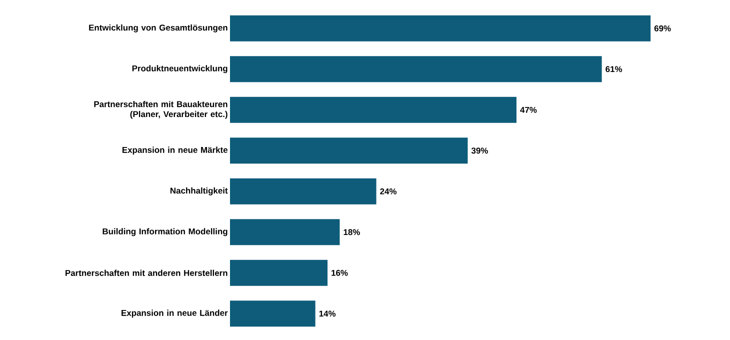  Describe the element at coordinates (175, 150) in the screenshot. I see `y-tick-label: Expansion in neue Märkte` at that location.